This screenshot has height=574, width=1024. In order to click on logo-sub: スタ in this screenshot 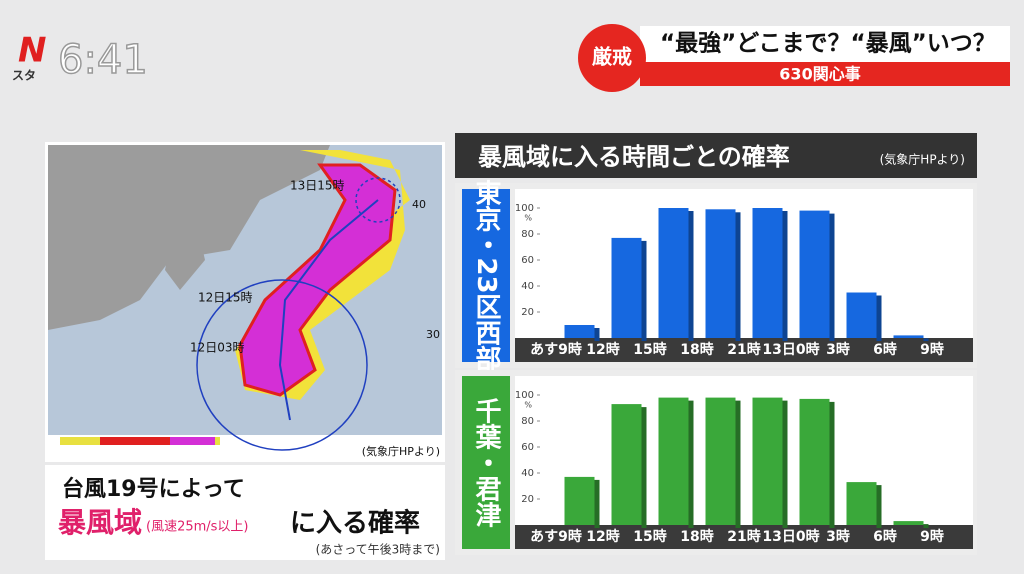, I will do `click(24, 76)`.